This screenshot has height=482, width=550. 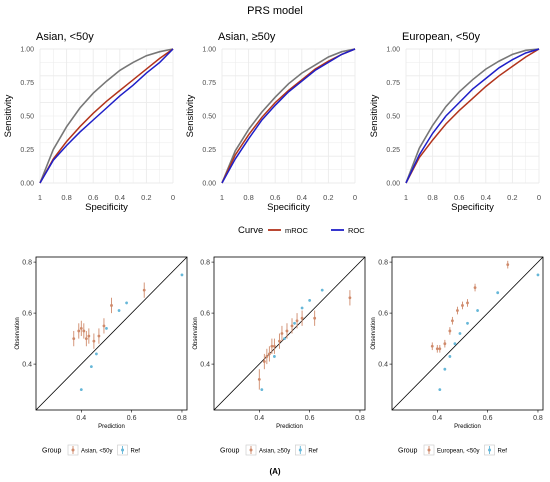 What do you see at coordinates (209, 117) in the screenshot?
I see `roc-ytick-label: 0.50` at bounding box center [209, 117].